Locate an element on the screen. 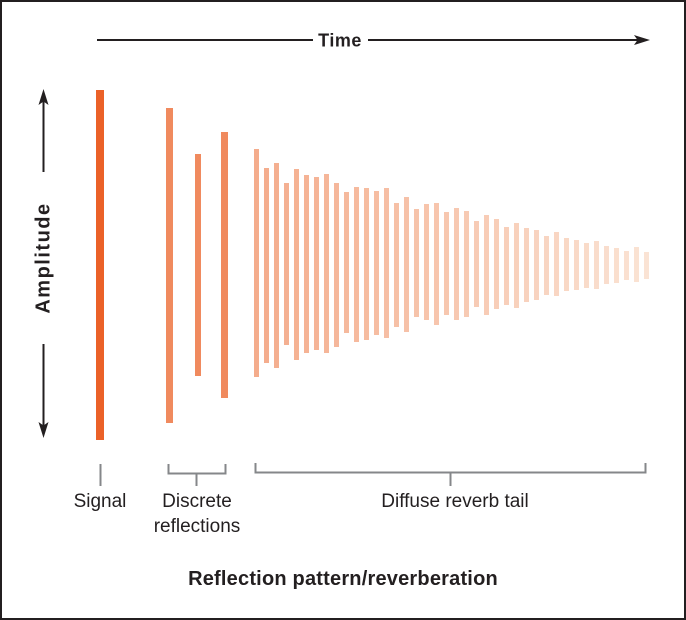 This screenshot has width=686, height=620. amplitude-arrowhead-up-icon is located at coordinates (43, 97).